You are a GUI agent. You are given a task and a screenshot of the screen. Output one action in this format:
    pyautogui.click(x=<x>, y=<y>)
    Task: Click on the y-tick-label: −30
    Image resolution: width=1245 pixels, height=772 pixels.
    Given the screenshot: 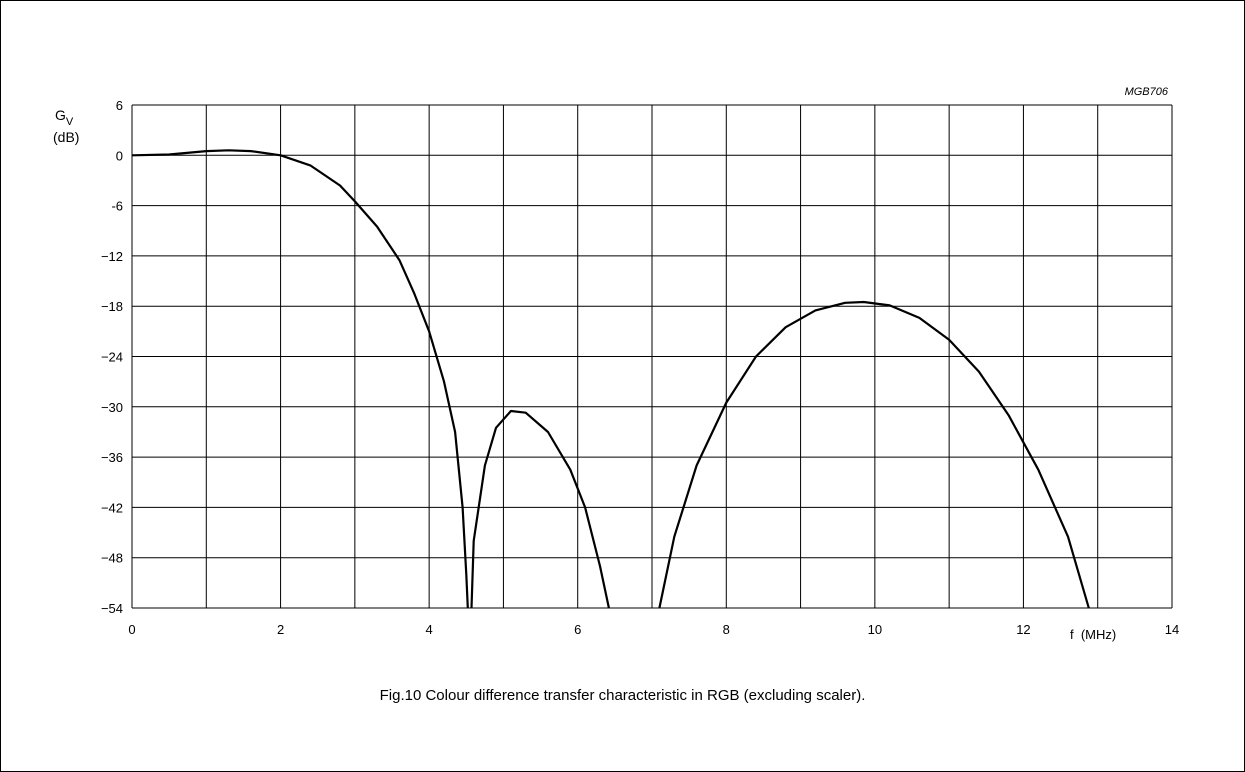 What is the action you would take?
    pyautogui.click(x=112, y=407)
    